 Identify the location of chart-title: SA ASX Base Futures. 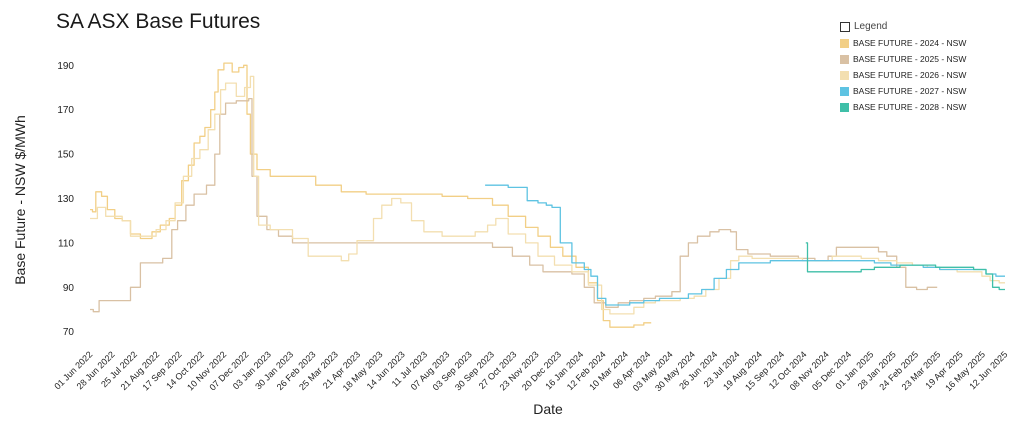
(158, 21).